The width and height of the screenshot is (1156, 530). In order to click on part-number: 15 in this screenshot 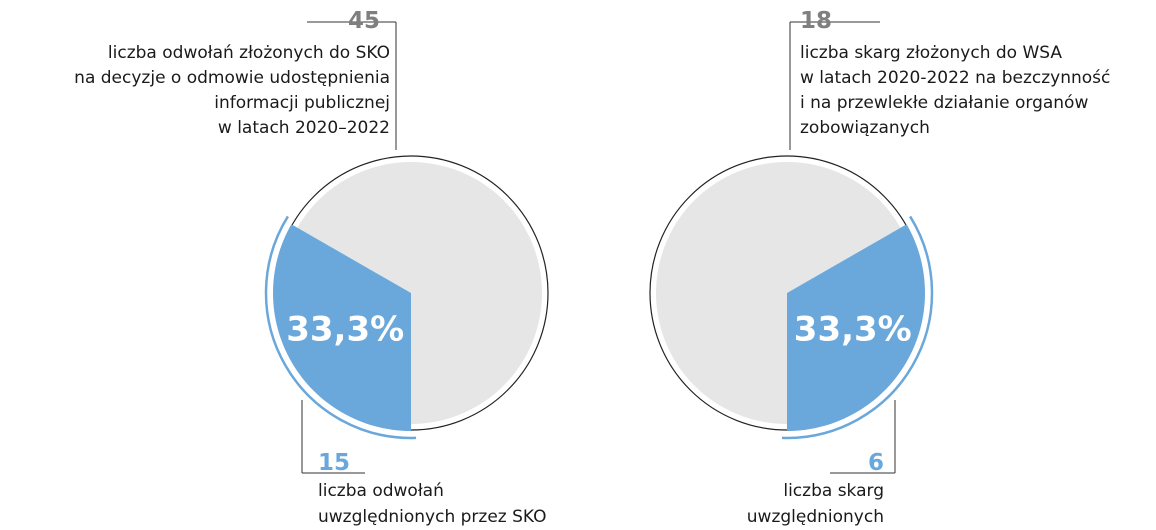, I will do `click(334, 463)`.